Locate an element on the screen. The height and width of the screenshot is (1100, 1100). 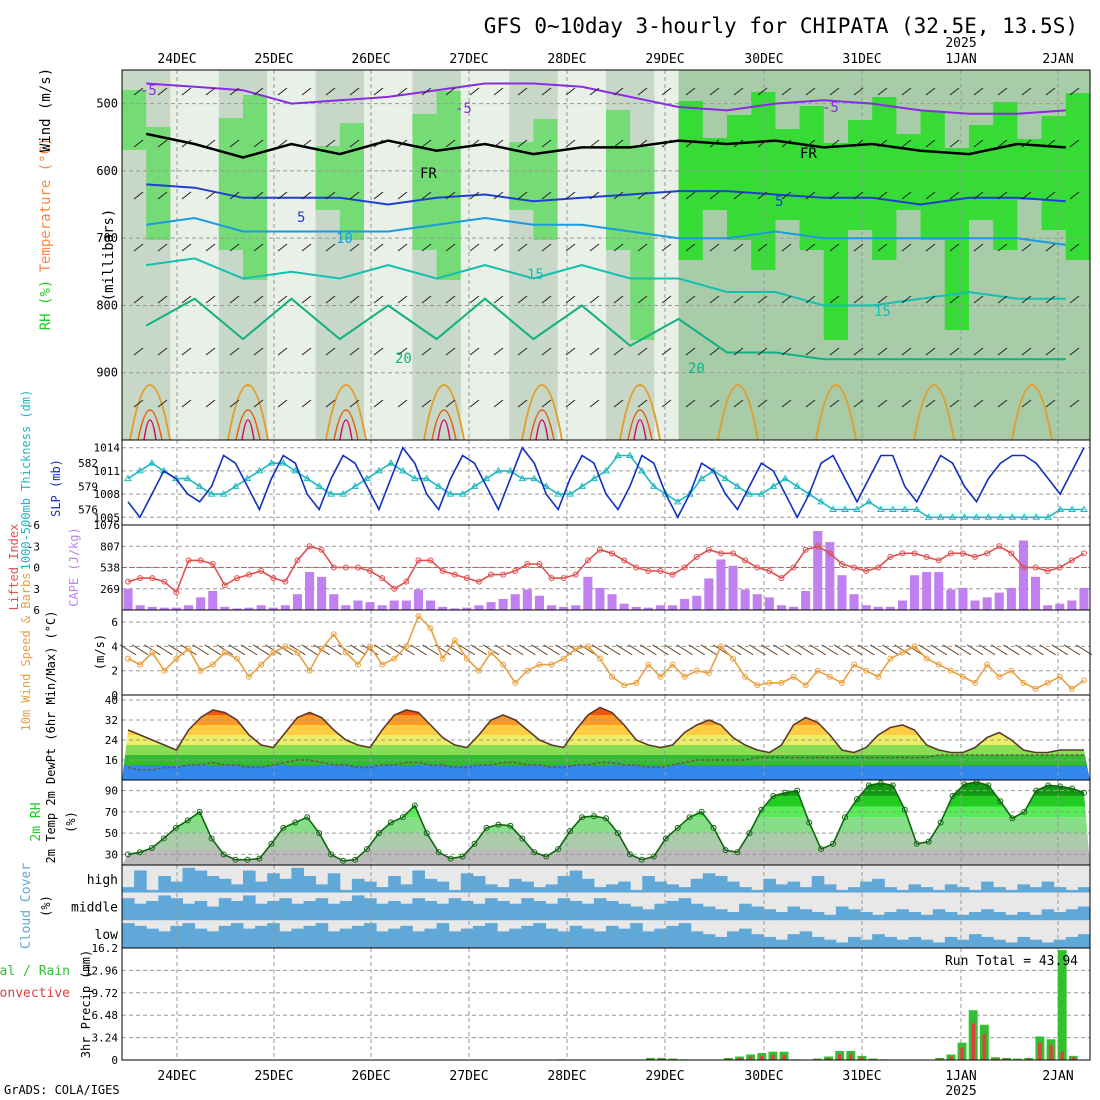
isotherm-30-arc is located at coordinates (346, 425).